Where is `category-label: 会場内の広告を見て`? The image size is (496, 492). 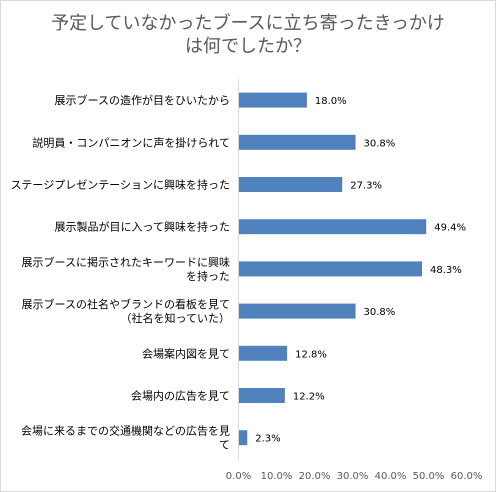 category-label: 会場内の広告を見て is located at coordinates (180, 396).